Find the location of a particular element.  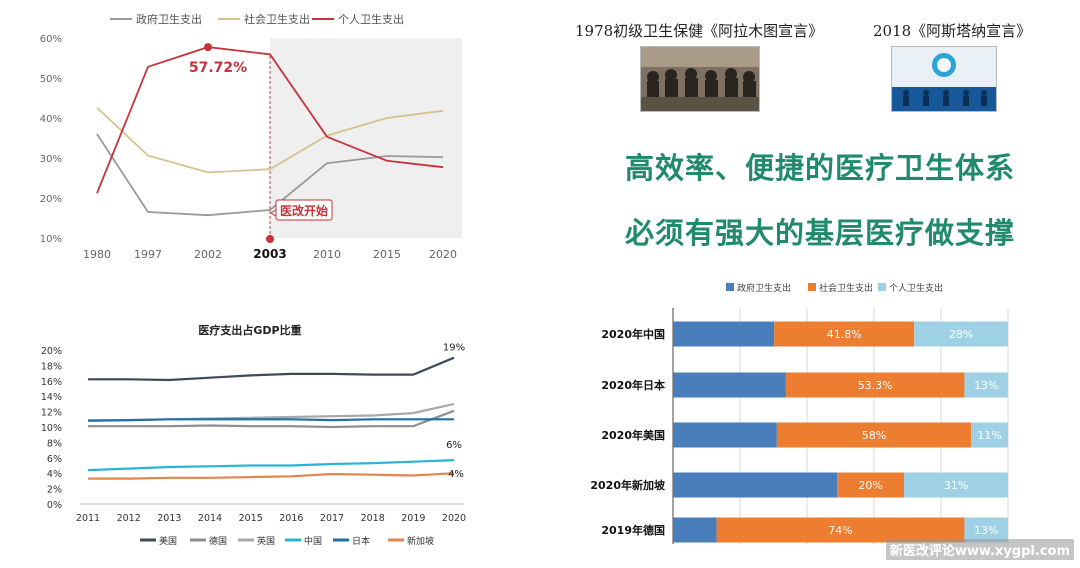

bar-value-label: 53.3% is located at coordinates (875, 385).